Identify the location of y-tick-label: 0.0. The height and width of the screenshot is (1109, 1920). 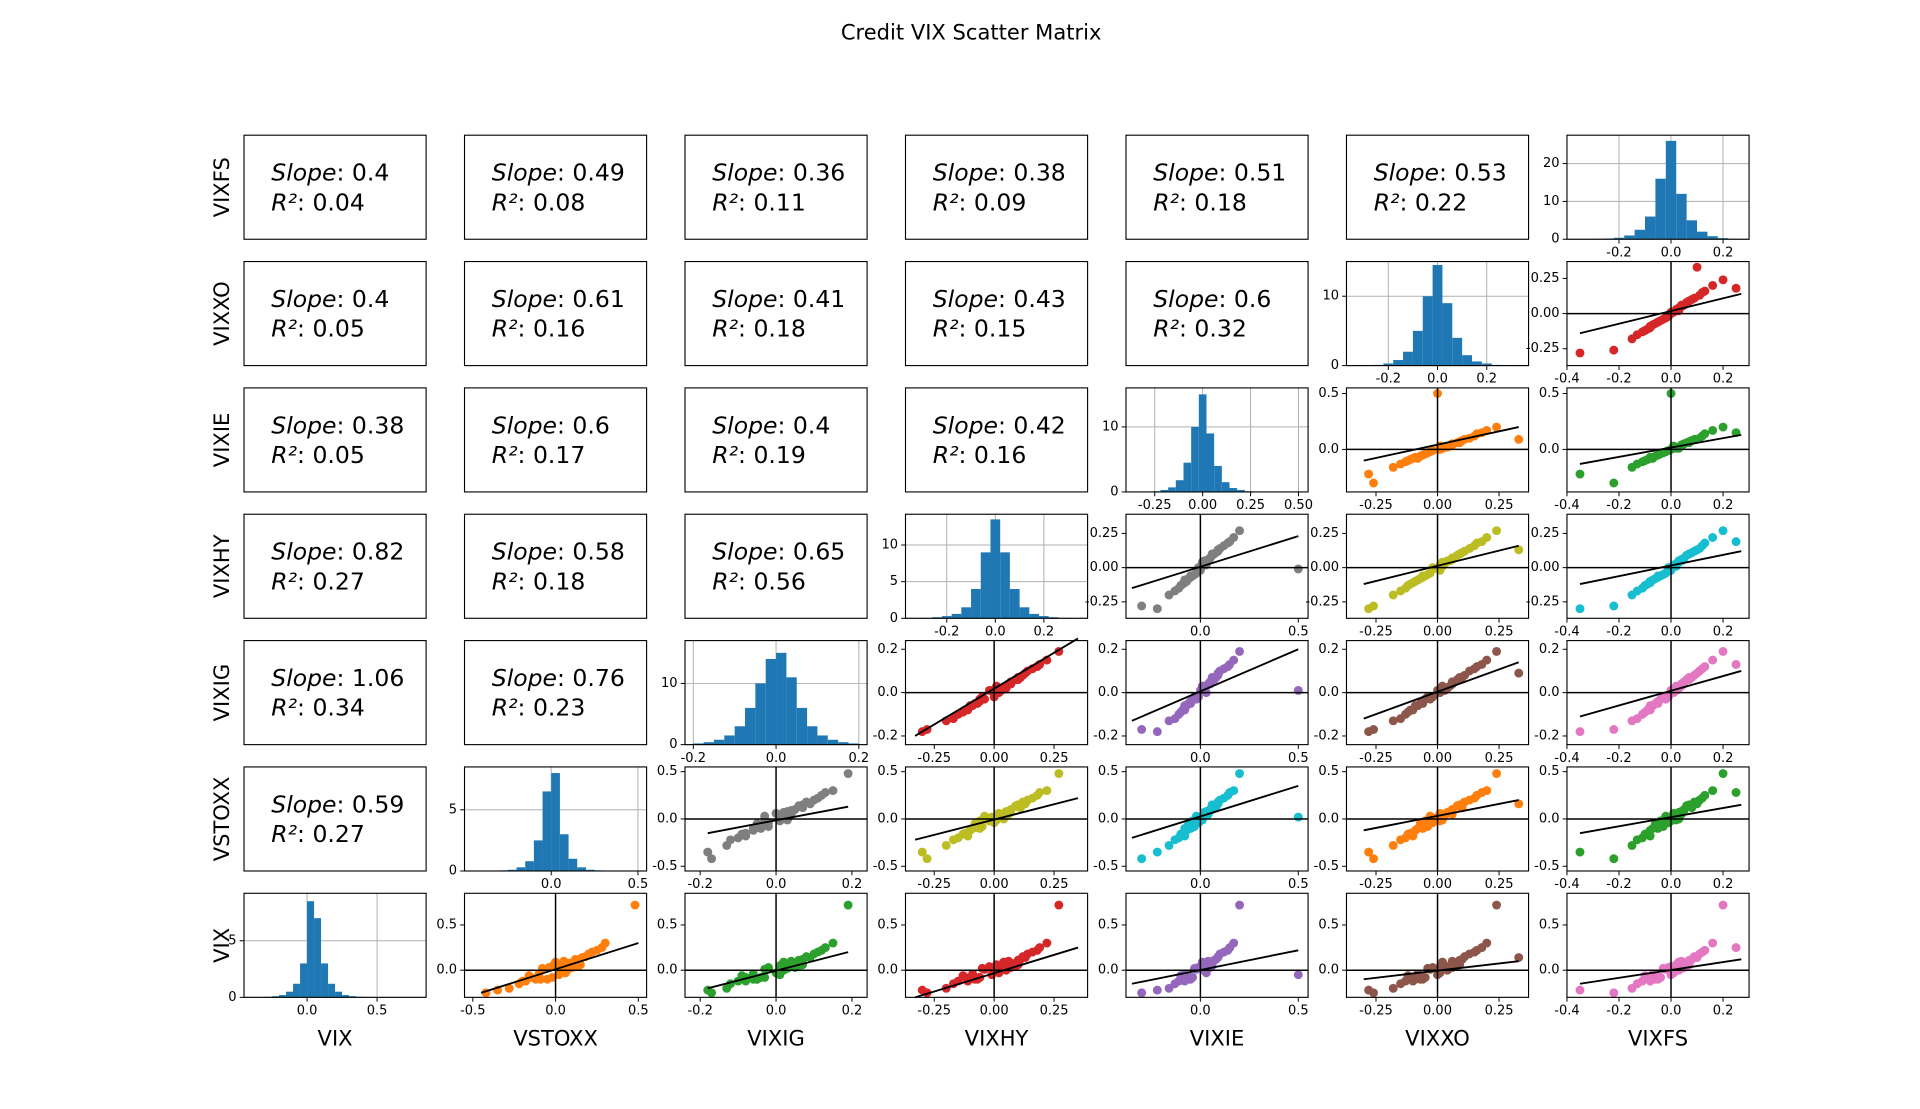
(1328, 692).